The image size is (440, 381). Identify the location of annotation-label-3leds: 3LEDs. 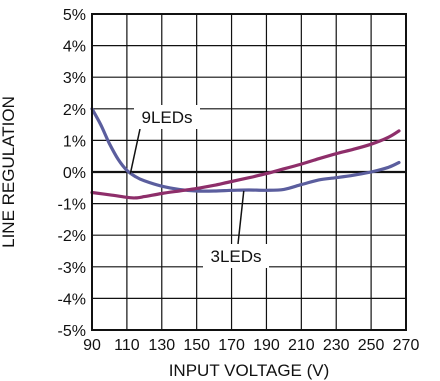
(235, 256).